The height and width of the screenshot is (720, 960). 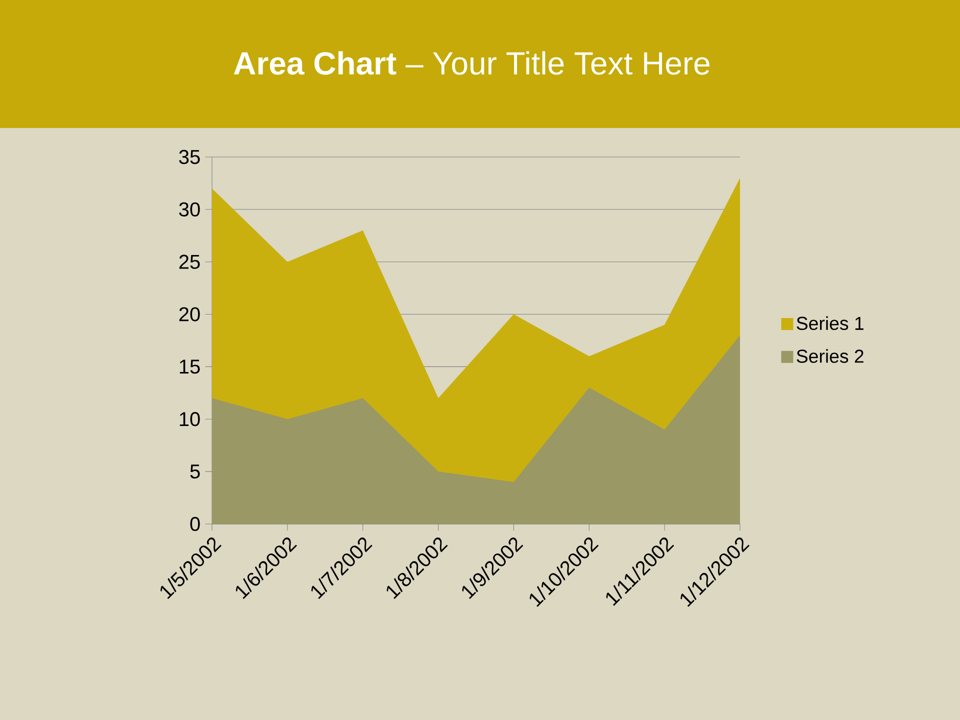 What do you see at coordinates (189, 209) in the screenshot?
I see `y-tick-label: 30` at bounding box center [189, 209].